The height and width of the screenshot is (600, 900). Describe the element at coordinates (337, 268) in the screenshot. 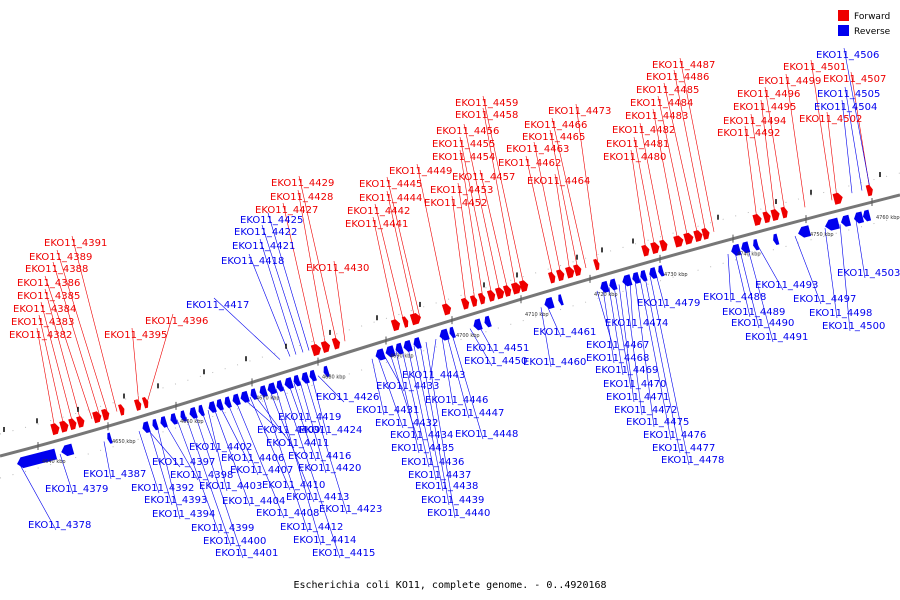

I see `gene-label: EKO11_4430` at that location.